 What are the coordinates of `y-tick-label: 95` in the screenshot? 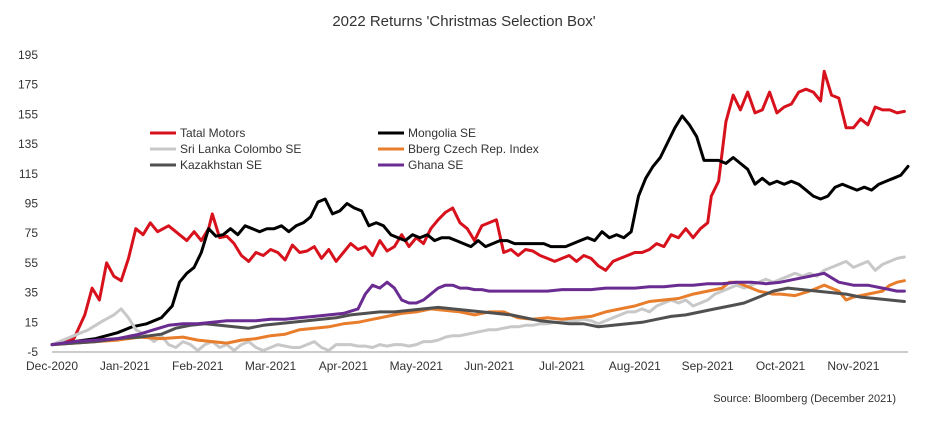 It's located at (32, 204).